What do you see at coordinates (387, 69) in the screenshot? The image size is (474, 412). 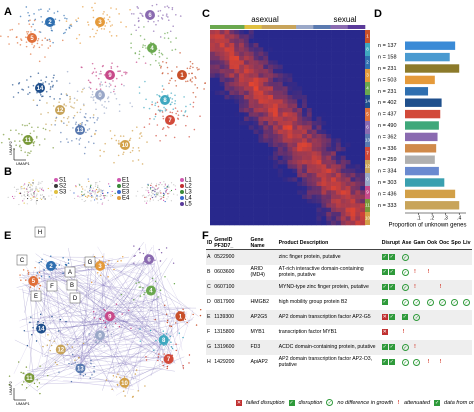 I see `bar-category: n = 231` at bounding box center [387, 69].